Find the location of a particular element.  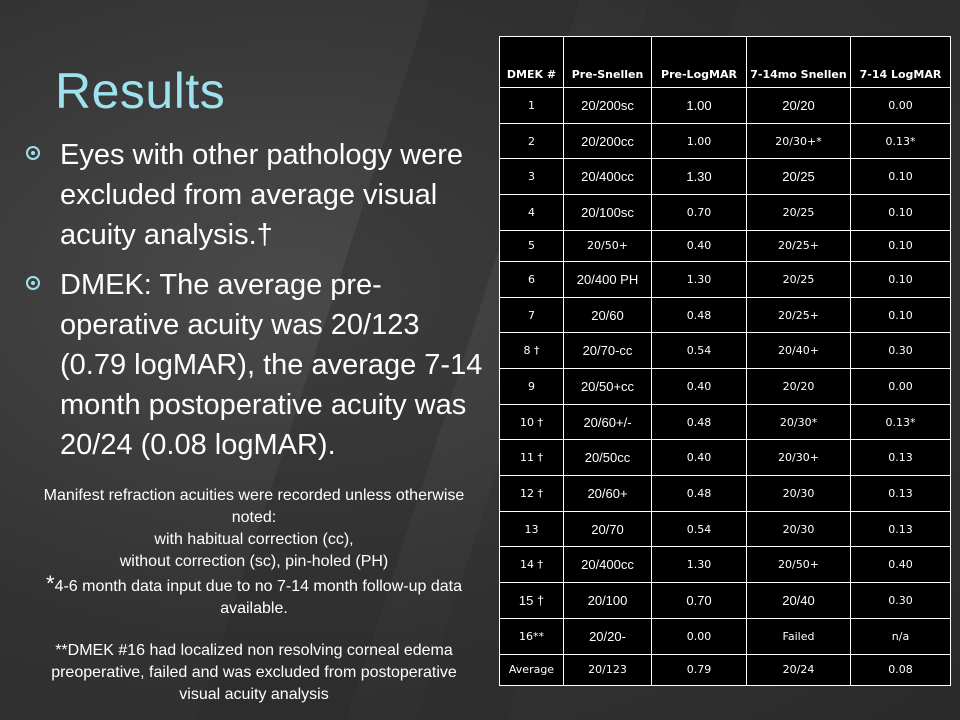

cell-post-logmar: 0.30 is located at coordinates (900, 600).